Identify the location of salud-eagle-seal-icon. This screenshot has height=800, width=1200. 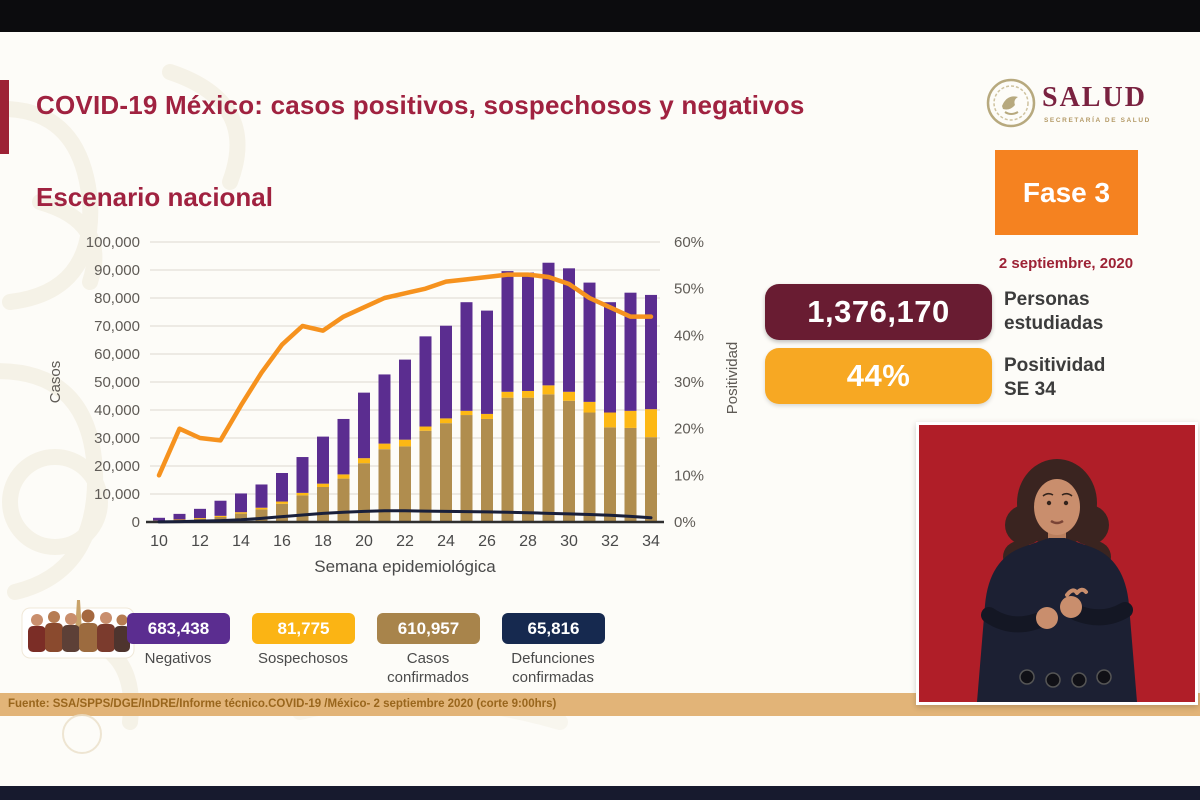
(1011, 103).